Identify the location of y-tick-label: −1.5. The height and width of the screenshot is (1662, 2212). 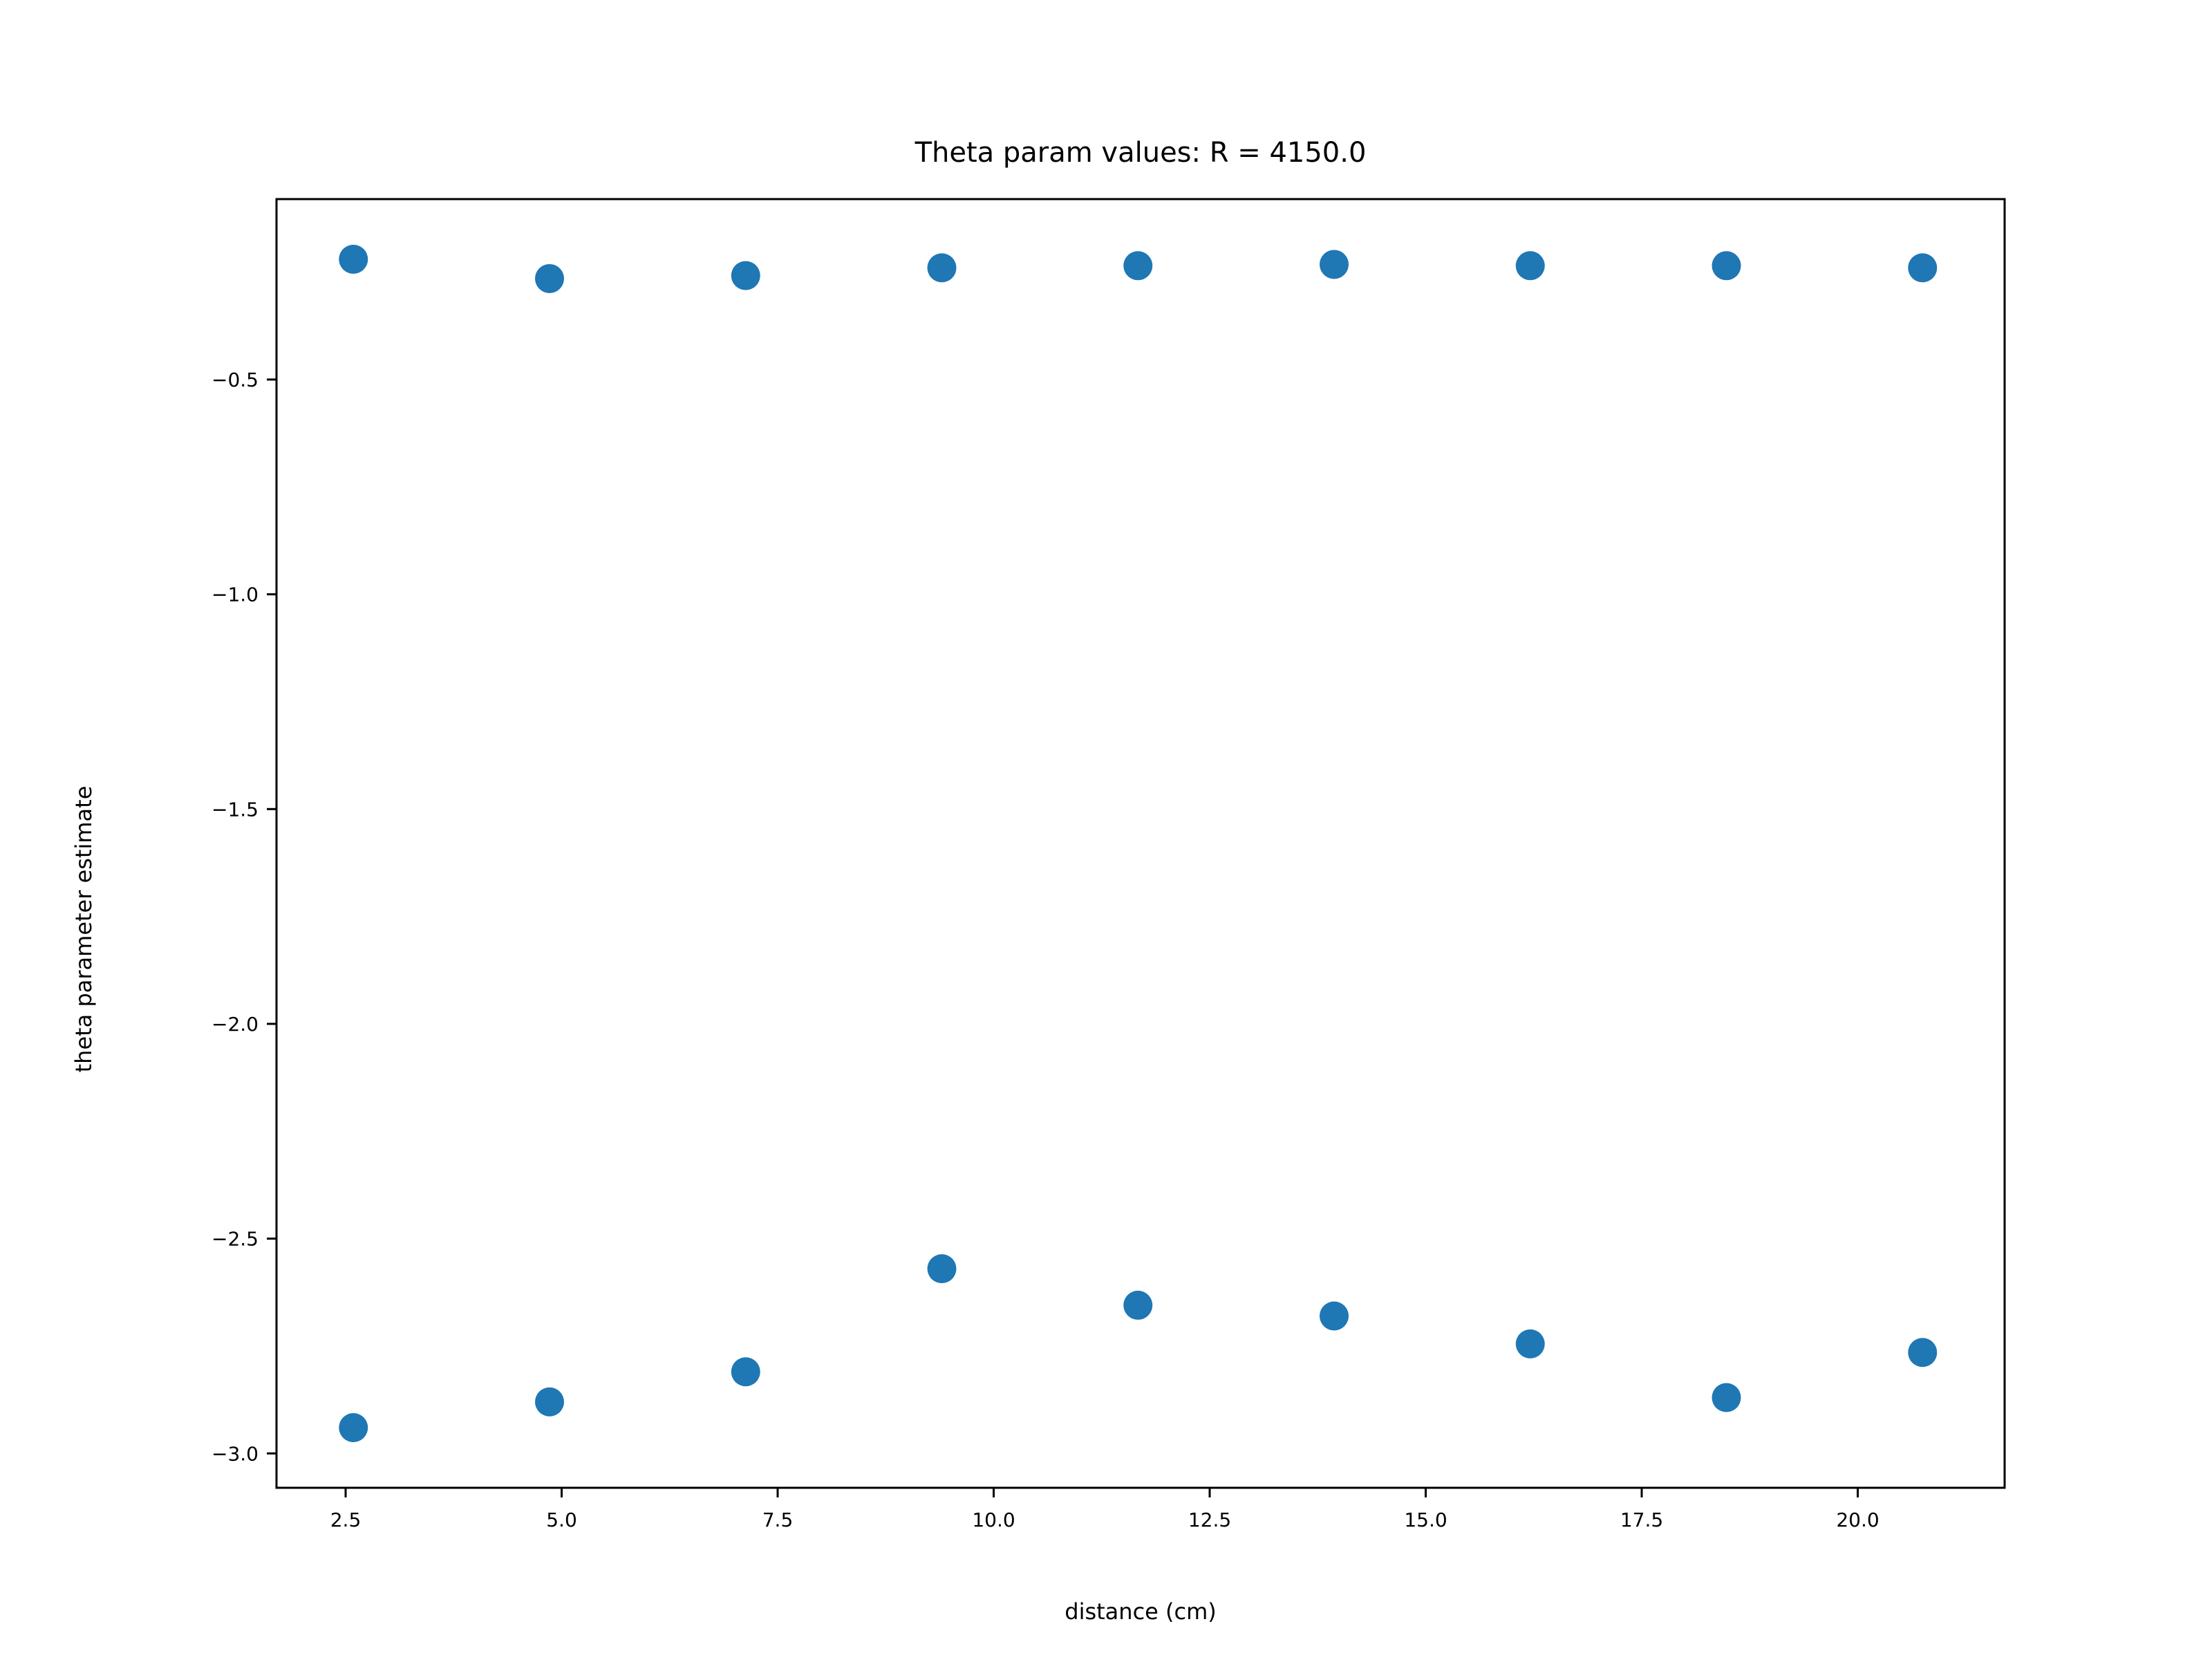
(235, 810).